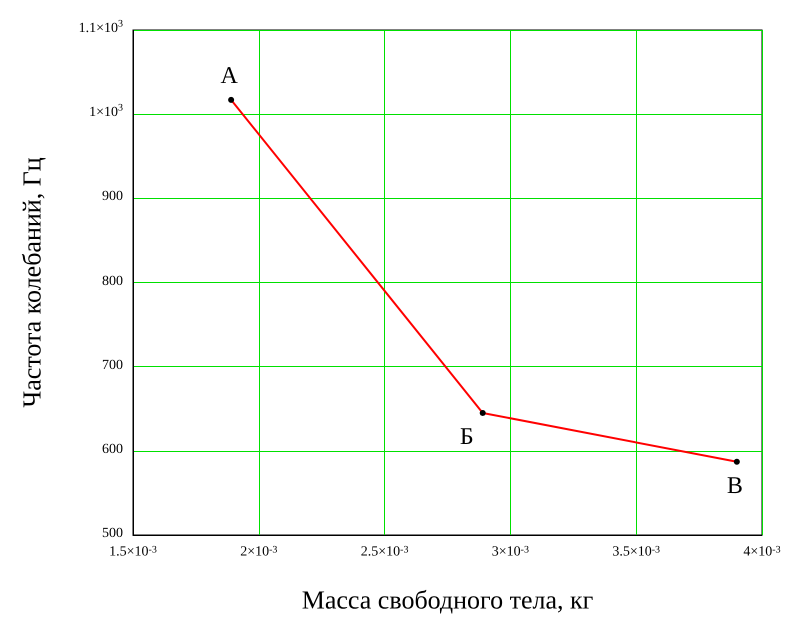  What do you see at coordinates (229, 75) in the screenshot?
I see `annotation: А` at bounding box center [229, 75].